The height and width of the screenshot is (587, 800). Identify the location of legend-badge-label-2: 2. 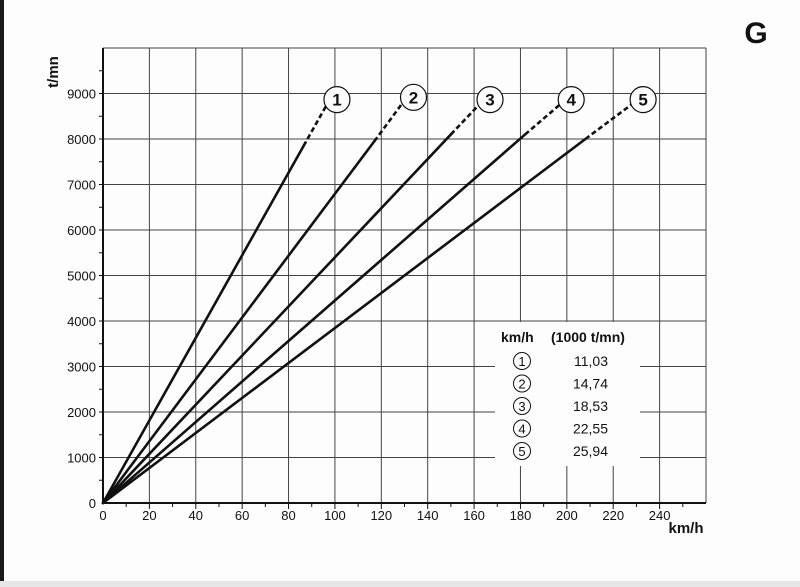
(521, 384).